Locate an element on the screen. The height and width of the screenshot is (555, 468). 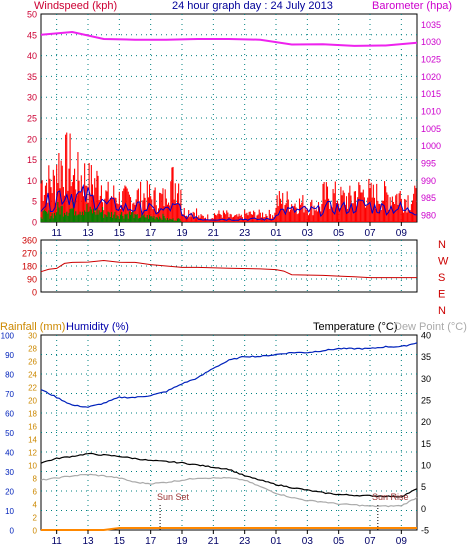
hum-xtick-label-8: 03 is located at coordinates (308, 541).